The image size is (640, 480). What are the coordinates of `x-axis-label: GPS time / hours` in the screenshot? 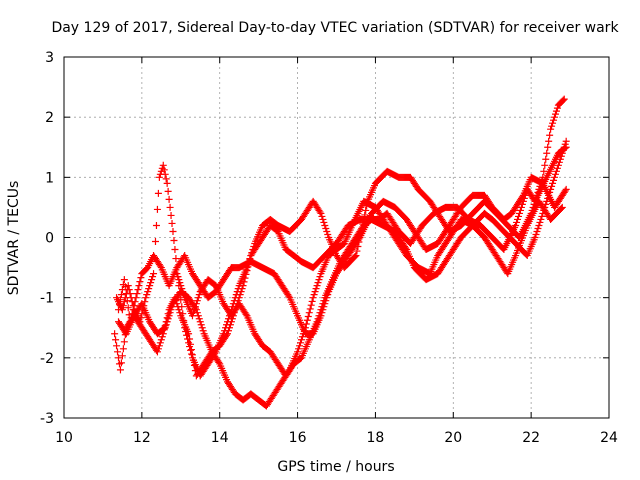 It's located at (335, 467).